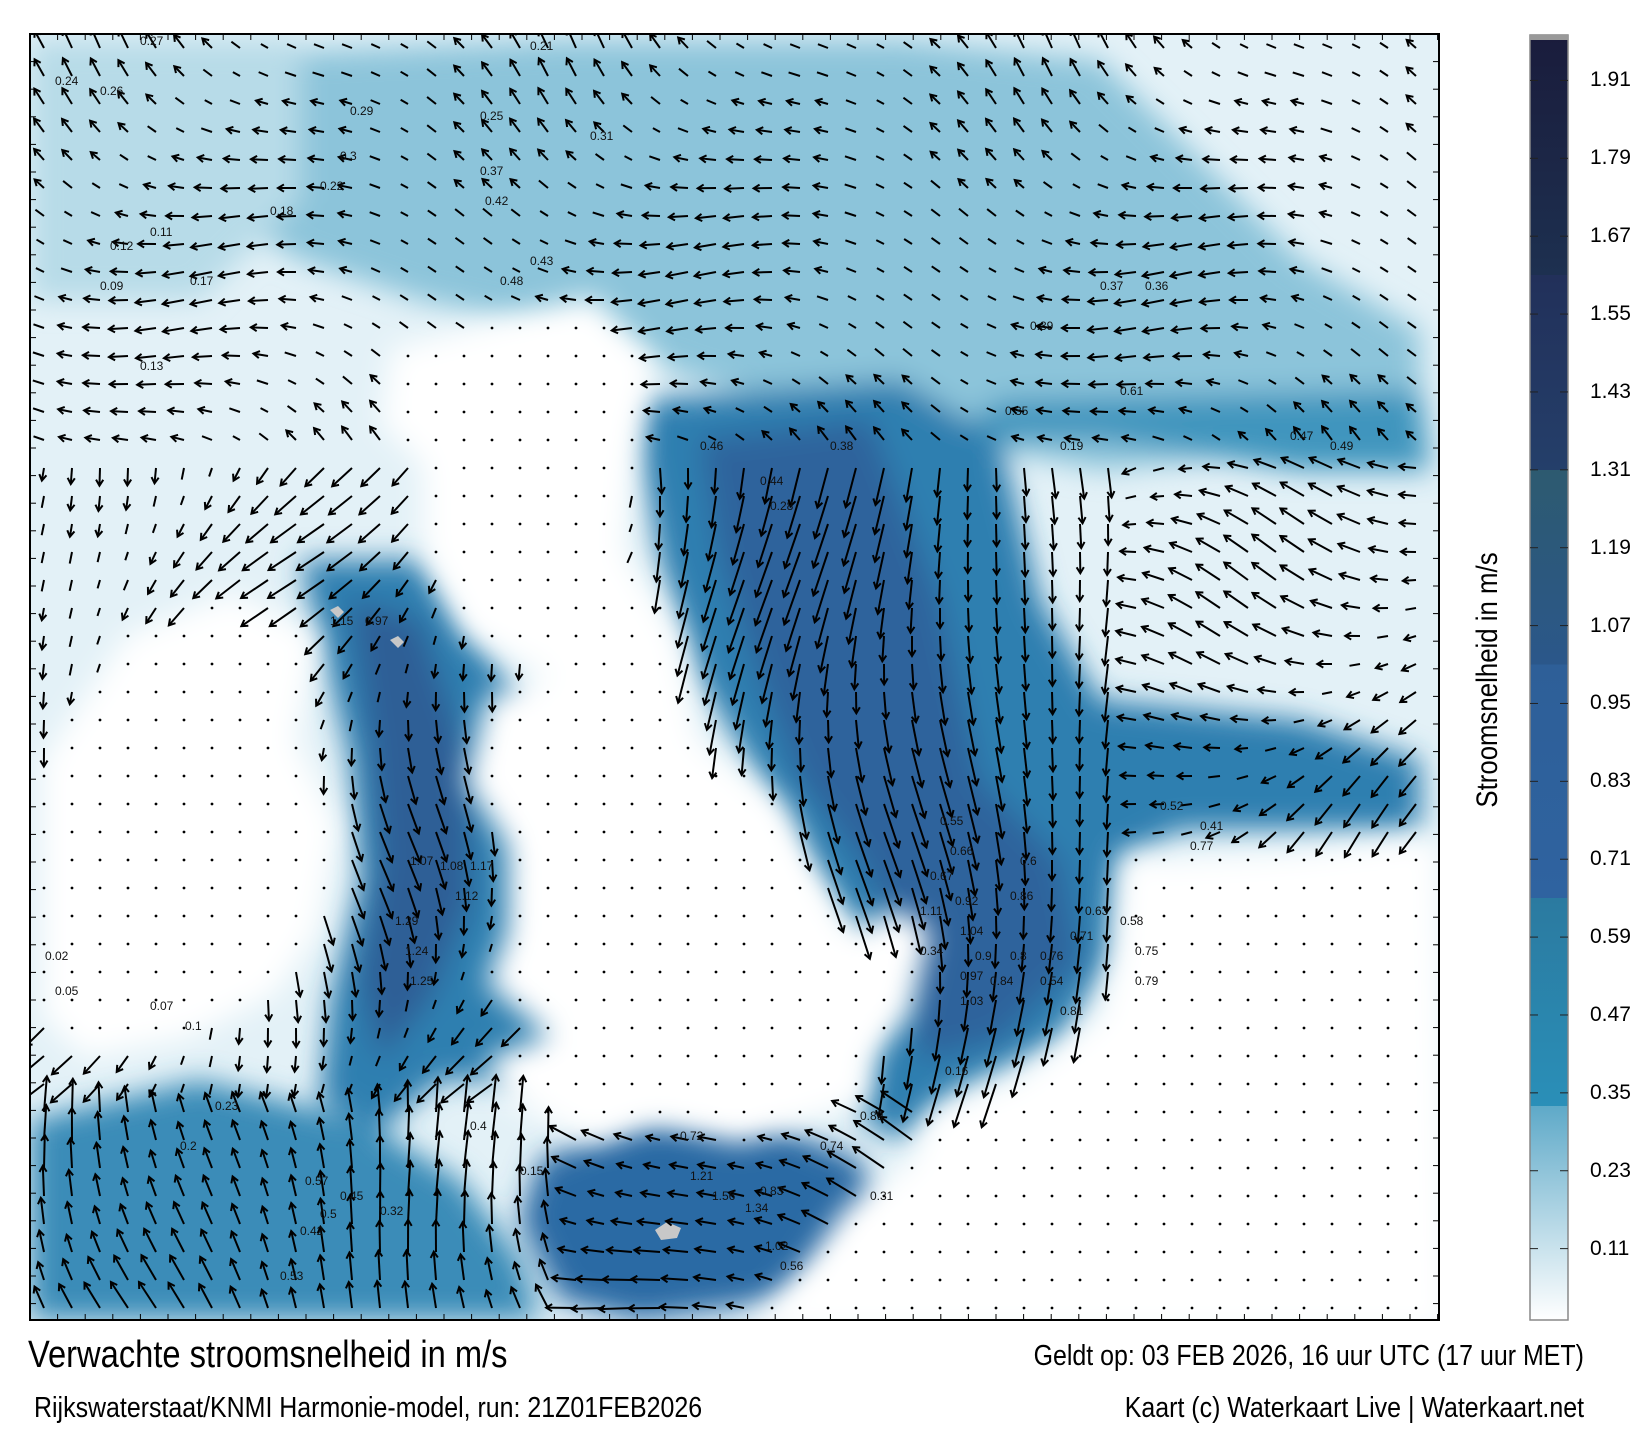 This screenshot has height=1450, width=1650. I want to click on speed-label: 0.8, so click(1018, 956).